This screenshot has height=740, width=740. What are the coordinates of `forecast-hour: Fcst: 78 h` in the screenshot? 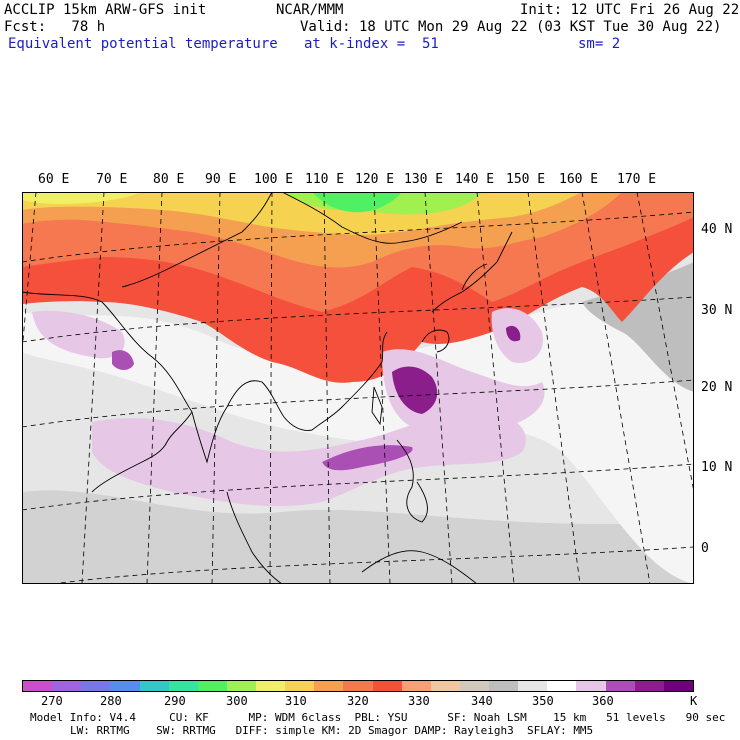 It's located at (55, 27).